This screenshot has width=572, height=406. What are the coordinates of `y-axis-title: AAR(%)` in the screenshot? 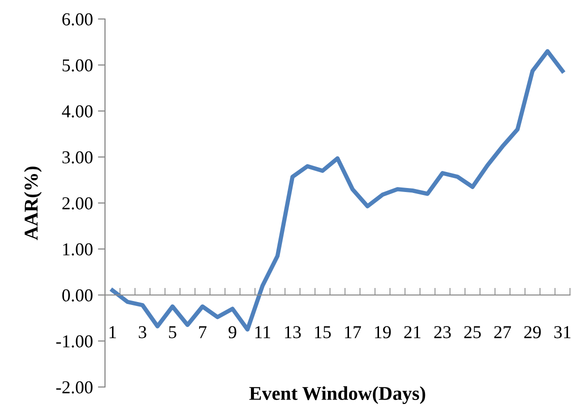 It's located at (33, 203).